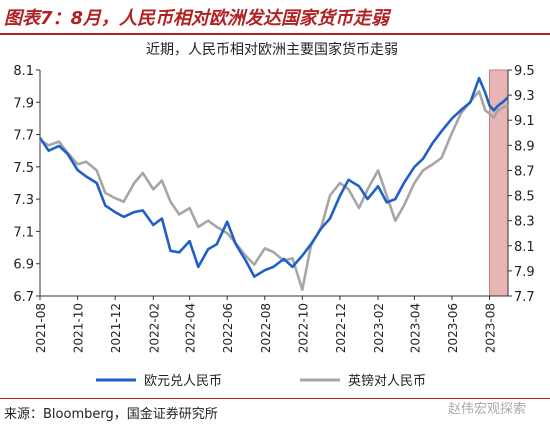  Describe the element at coordinates (23, 136) in the screenshot. I see `left-tick-label: 7.7` at that location.